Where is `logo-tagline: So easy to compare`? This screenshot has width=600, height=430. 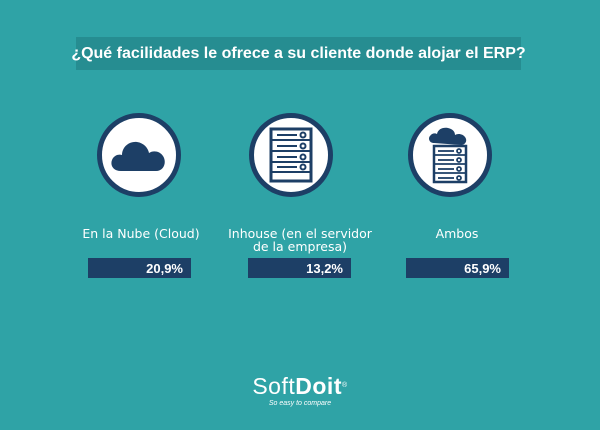 logo-tagline: So easy to compare is located at coordinates (300, 403).